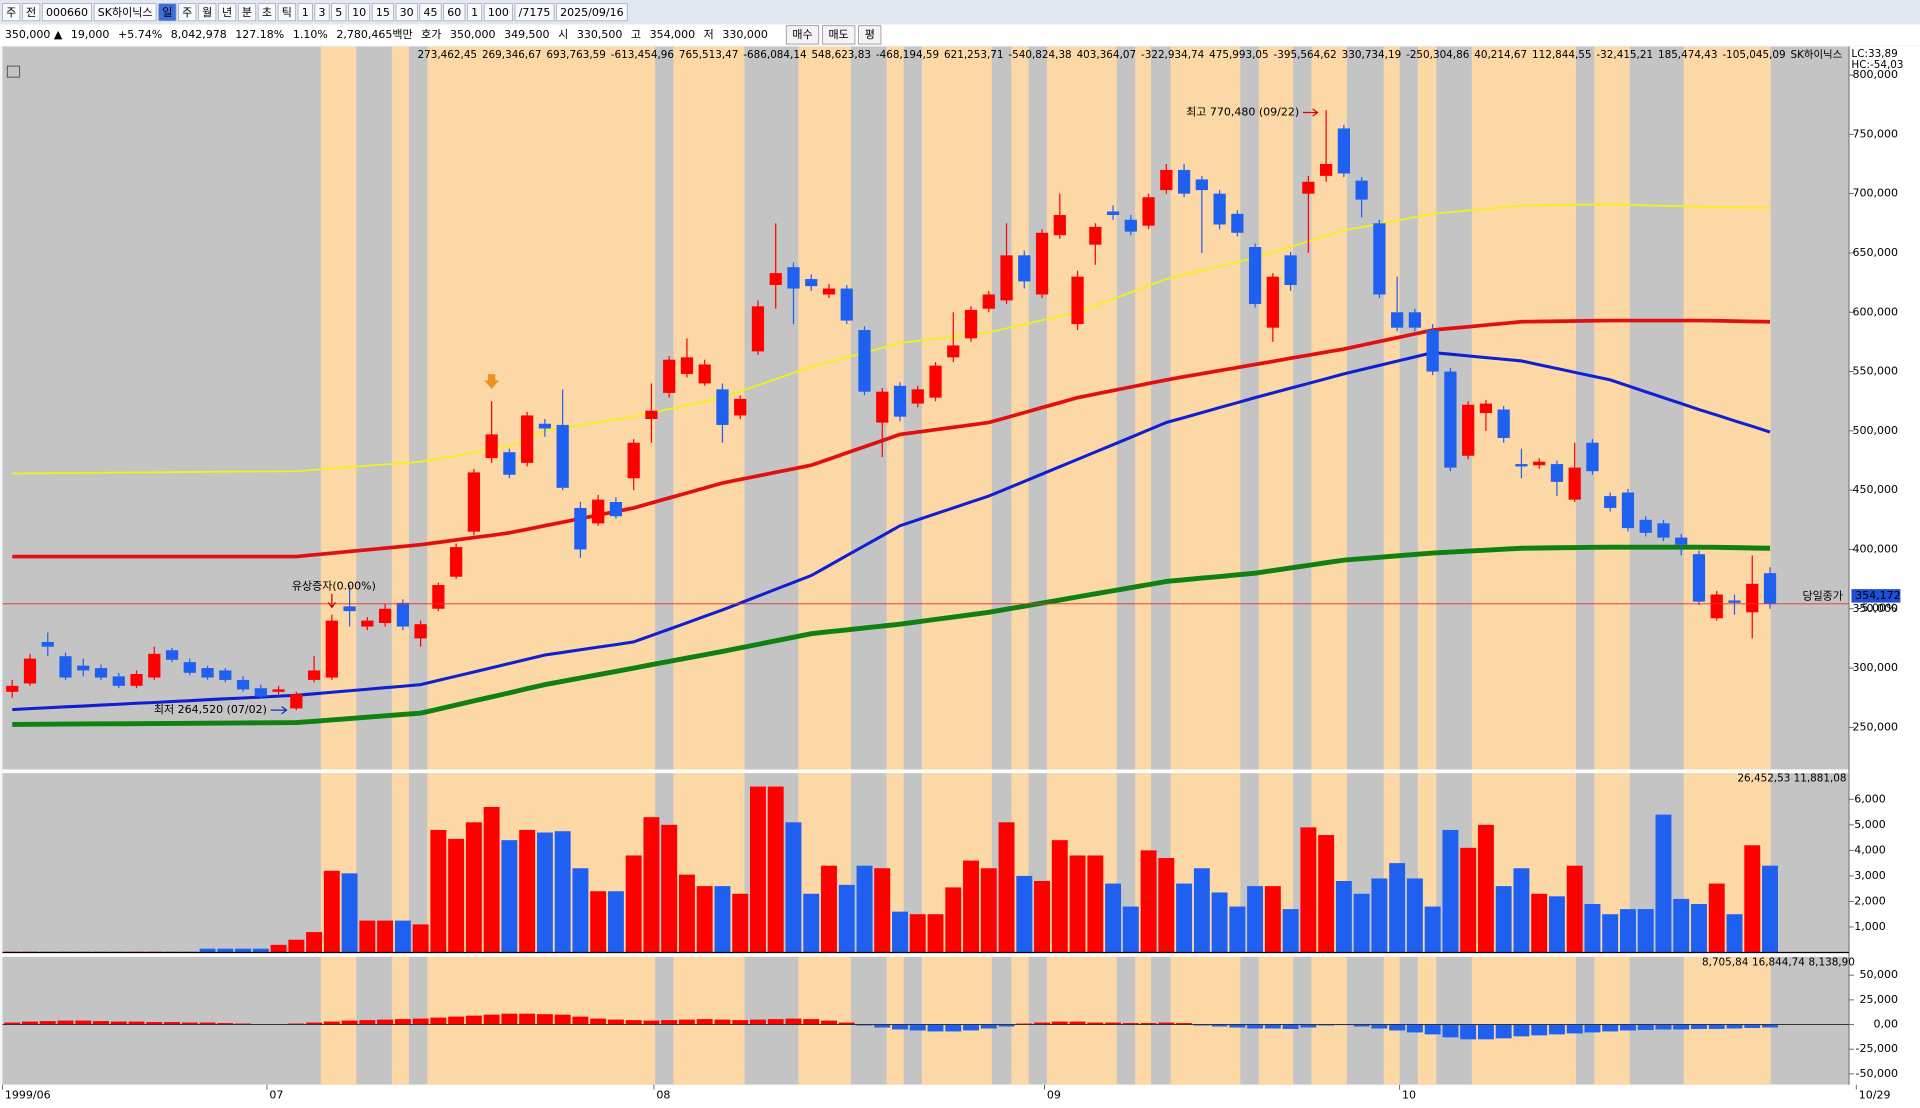 The height and width of the screenshot is (1108, 1920). I want to click on y-tick-label: 300,000, so click(1875, 667).